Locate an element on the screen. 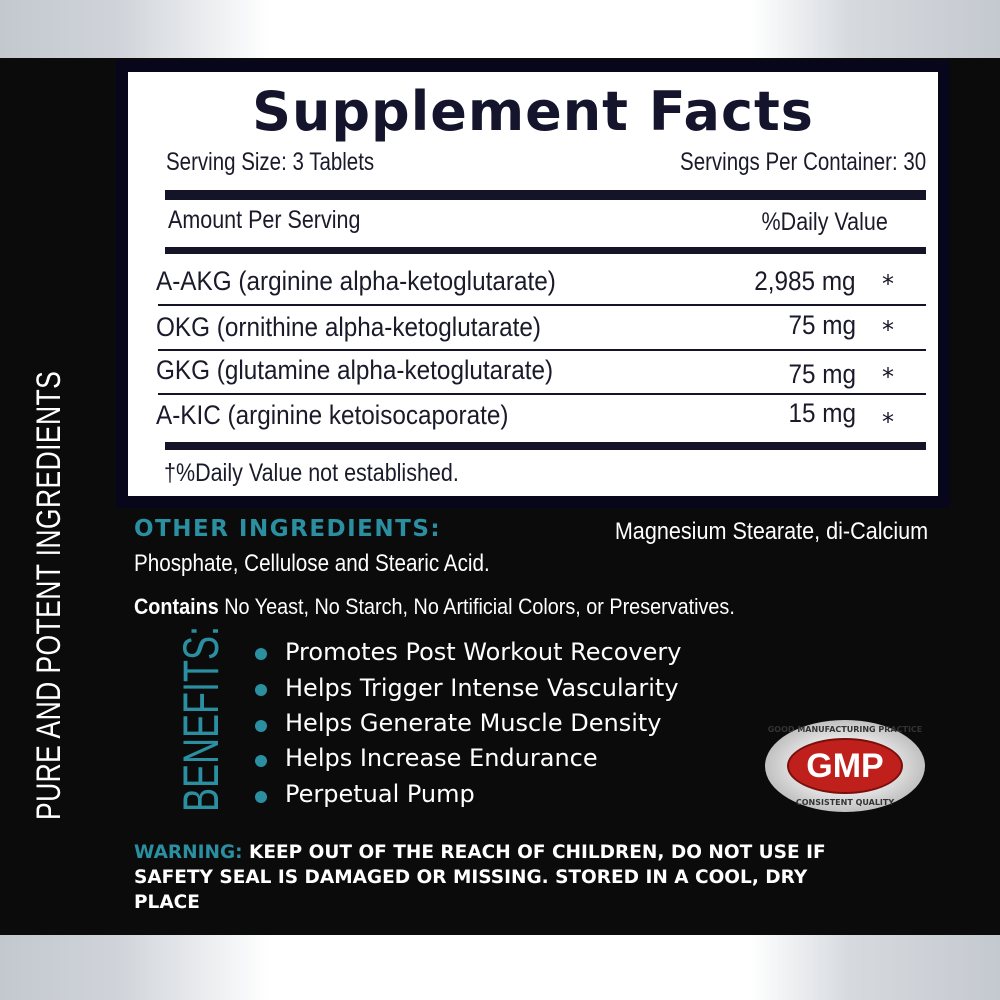  benefit-item: Helps Increase Endurance is located at coordinates (441, 758).